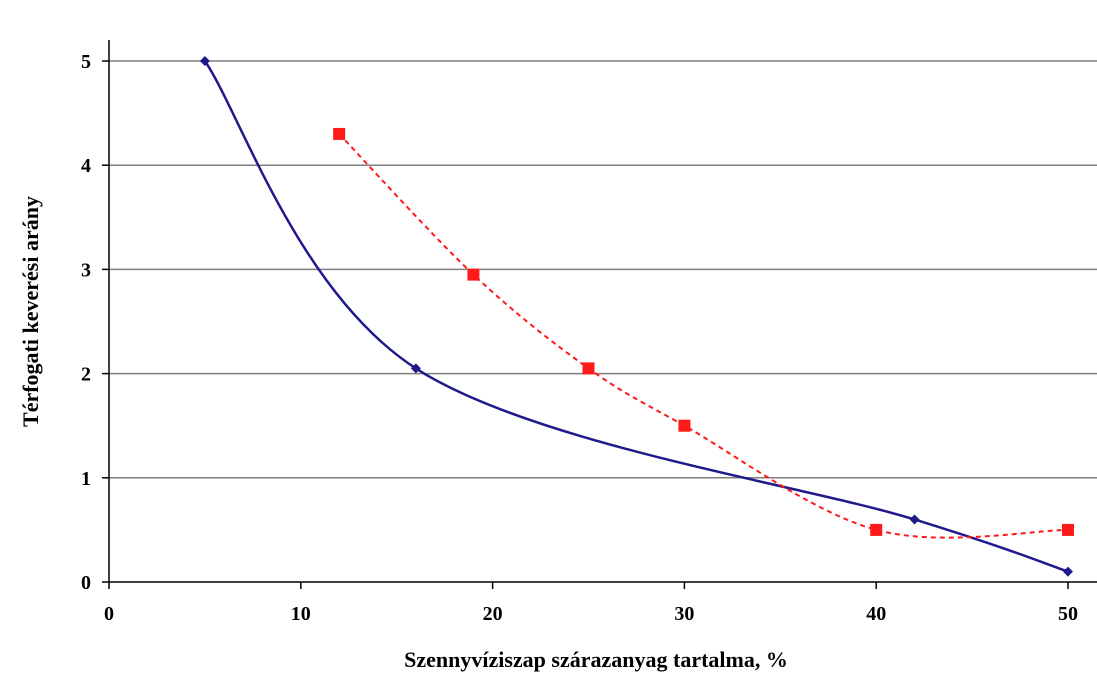 Image resolution: width=1097 pixels, height=677 pixels. I want to click on x-tick-label-20: 20, so click(493, 614).